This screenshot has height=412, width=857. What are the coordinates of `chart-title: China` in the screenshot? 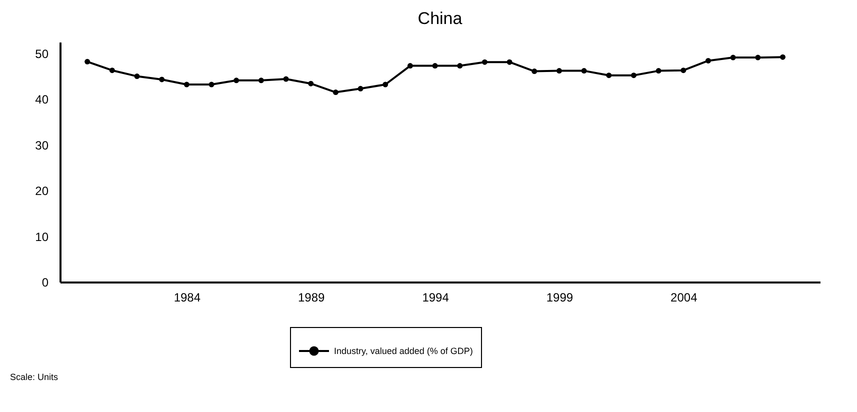 It's located at (440, 18).